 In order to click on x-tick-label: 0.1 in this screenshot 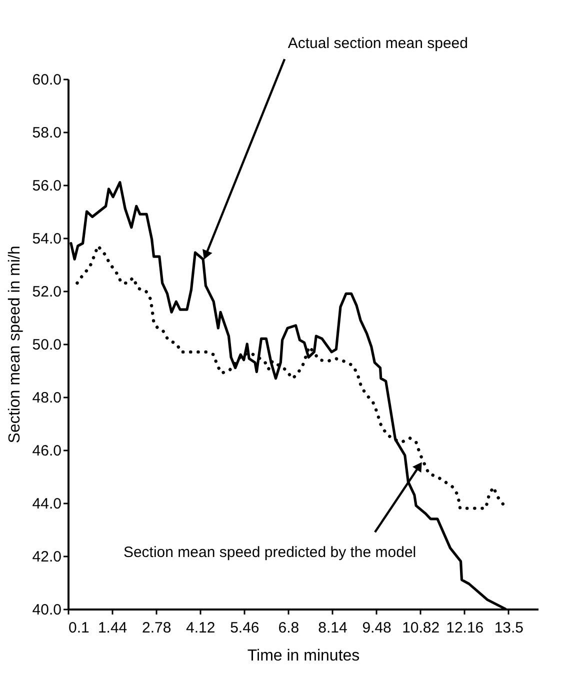, I will do `click(79, 628)`.